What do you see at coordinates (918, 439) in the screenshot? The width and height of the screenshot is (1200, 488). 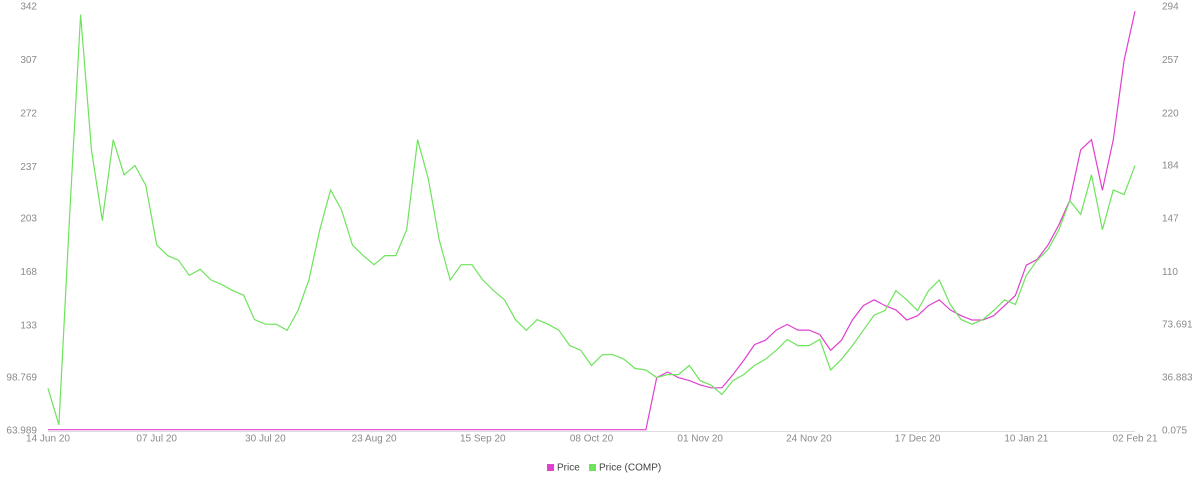 I see `x-tick-label: 17 Dec 20` at bounding box center [918, 439].